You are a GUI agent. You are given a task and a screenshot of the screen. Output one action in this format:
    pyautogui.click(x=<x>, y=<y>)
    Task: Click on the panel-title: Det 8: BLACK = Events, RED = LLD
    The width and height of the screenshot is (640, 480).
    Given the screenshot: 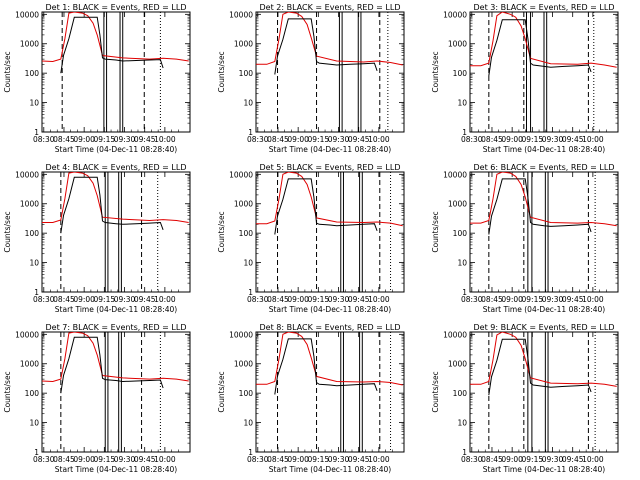 What is the action you would take?
    pyautogui.click(x=330, y=327)
    